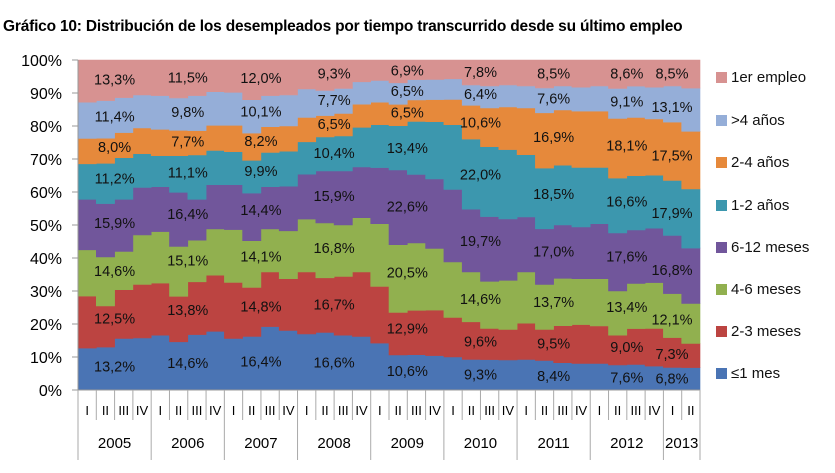  What do you see at coordinates (407, 443) in the screenshot?
I see `year-label: 2009` at bounding box center [407, 443].